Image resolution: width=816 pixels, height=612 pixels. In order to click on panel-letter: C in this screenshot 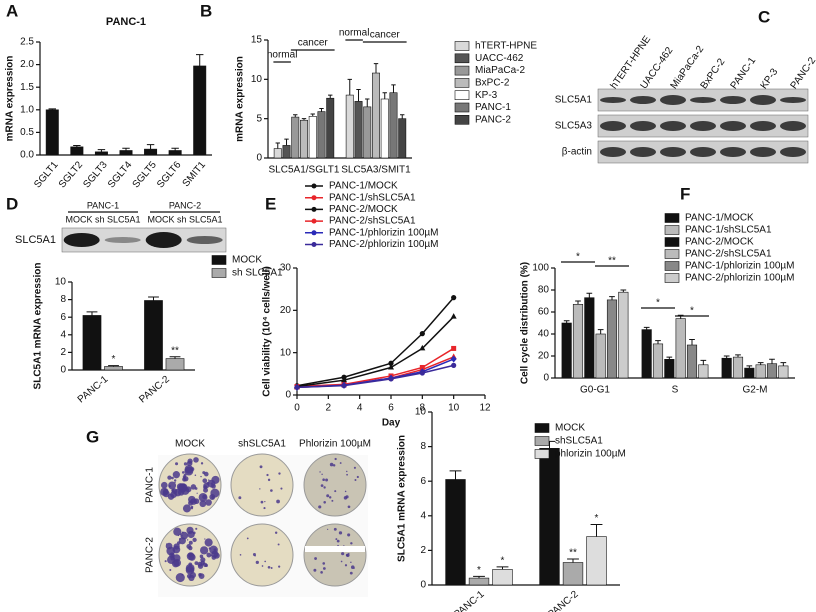, I will do `click(764, 16)`.